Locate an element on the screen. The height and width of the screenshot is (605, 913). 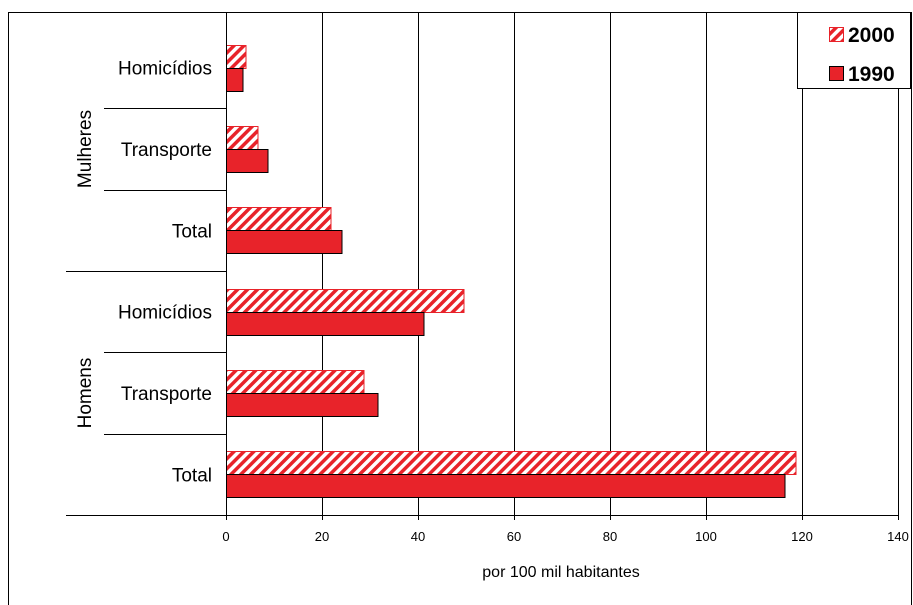
group-label: Mulheres is located at coordinates (85, 149).